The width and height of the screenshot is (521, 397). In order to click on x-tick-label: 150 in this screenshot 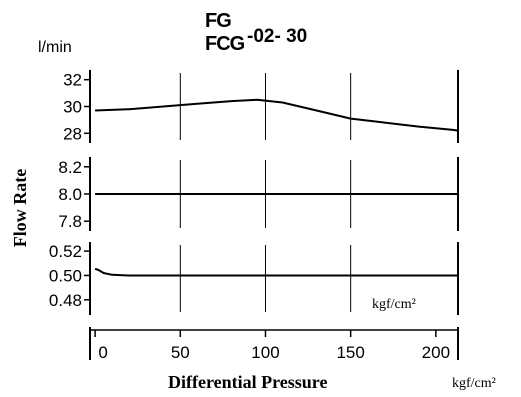, I will do `click(350, 352)`.